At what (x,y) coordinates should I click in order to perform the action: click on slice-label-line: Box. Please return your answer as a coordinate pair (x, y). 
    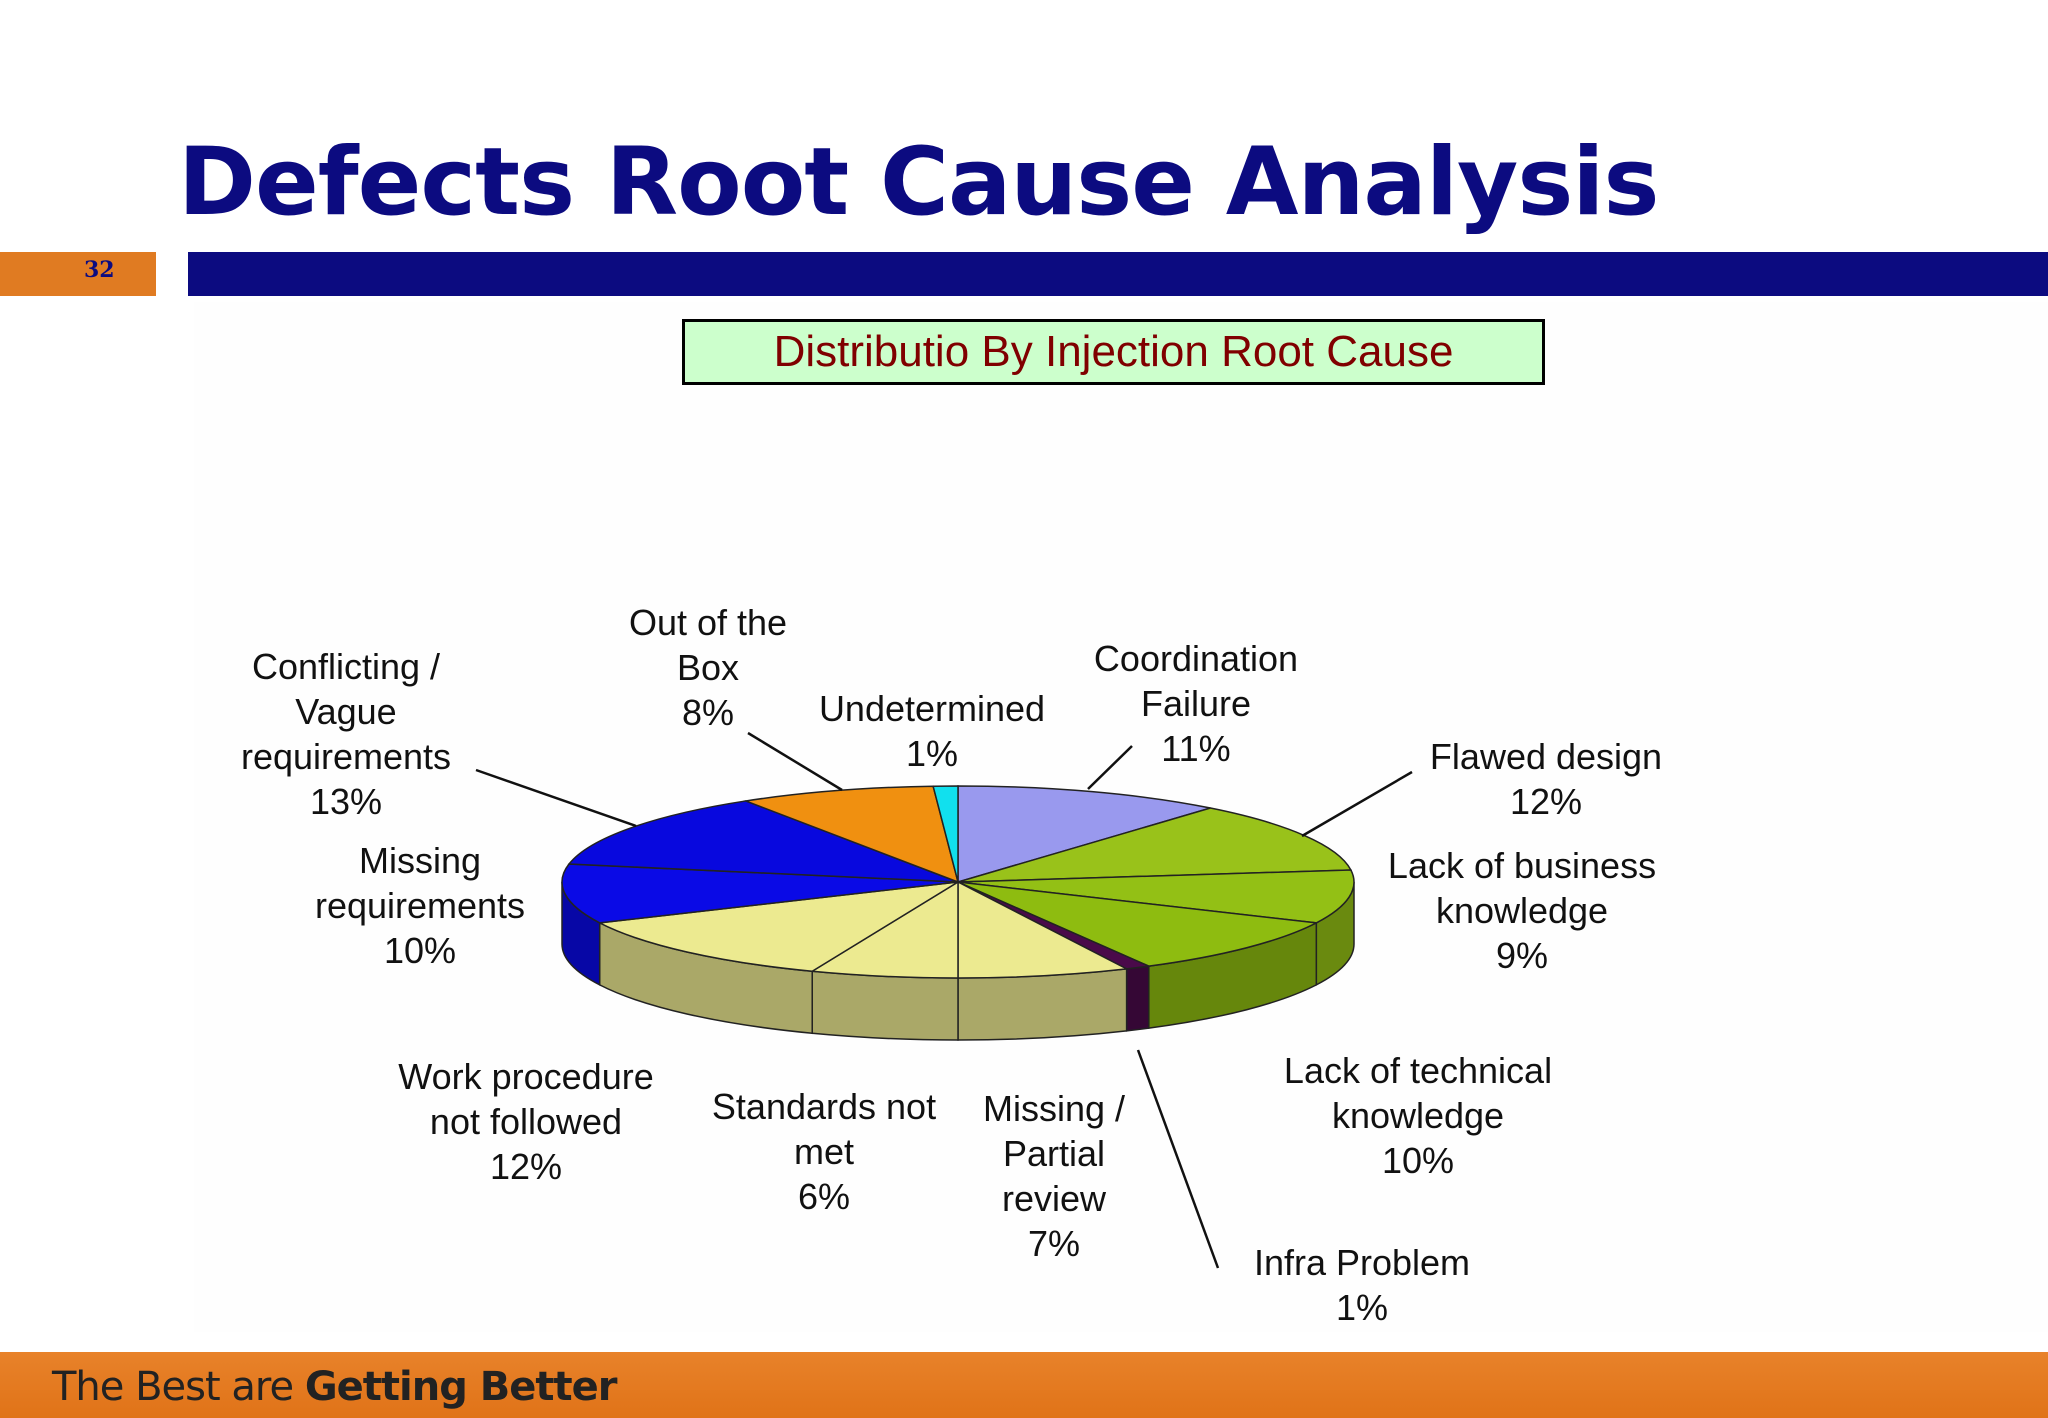
    Looking at the image, I should click on (708, 667).